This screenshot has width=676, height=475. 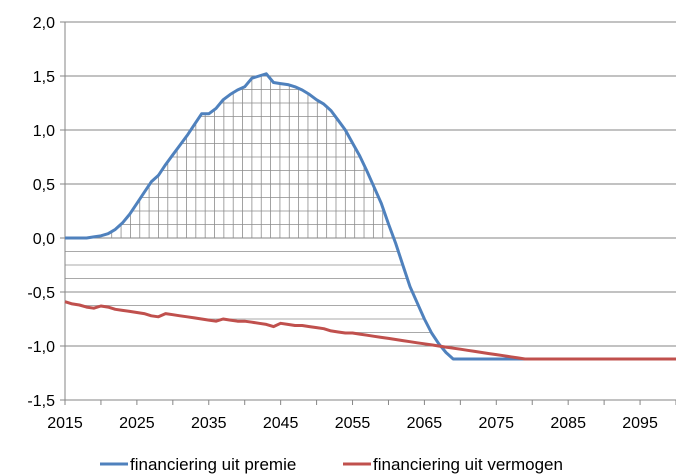 What do you see at coordinates (496, 423) in the screenshot?
I see `x-tick-label: 2075` at bounding box center [496, 423].